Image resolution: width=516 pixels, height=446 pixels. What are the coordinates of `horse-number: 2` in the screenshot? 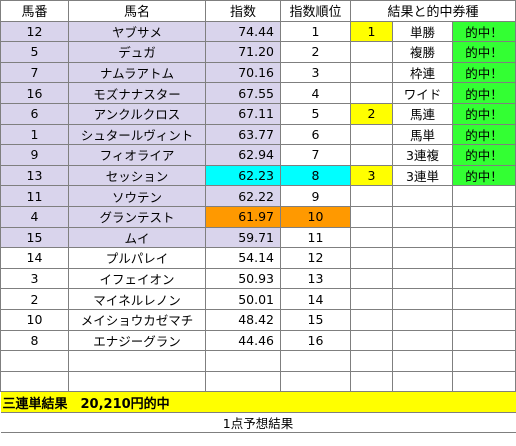 It's located at (34, 299).